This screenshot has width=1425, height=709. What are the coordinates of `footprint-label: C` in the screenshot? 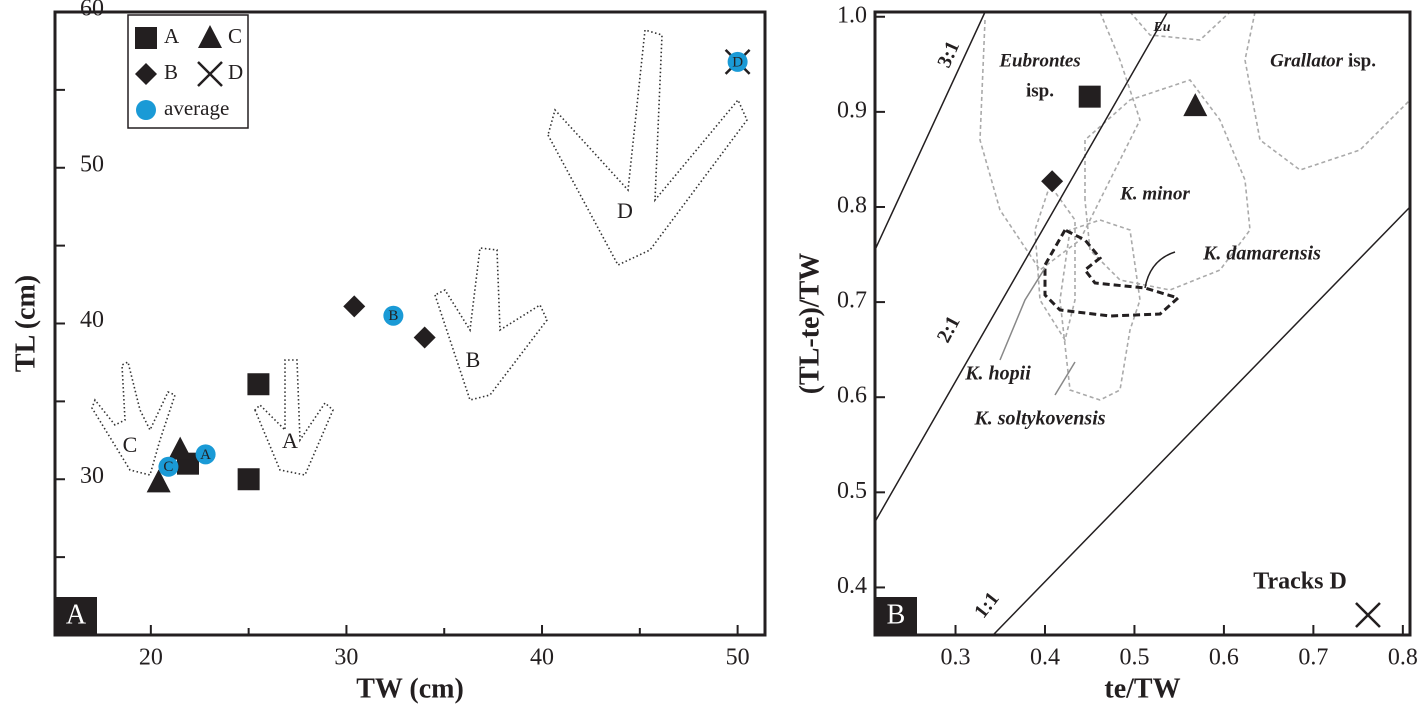 It's located at (130, 444).